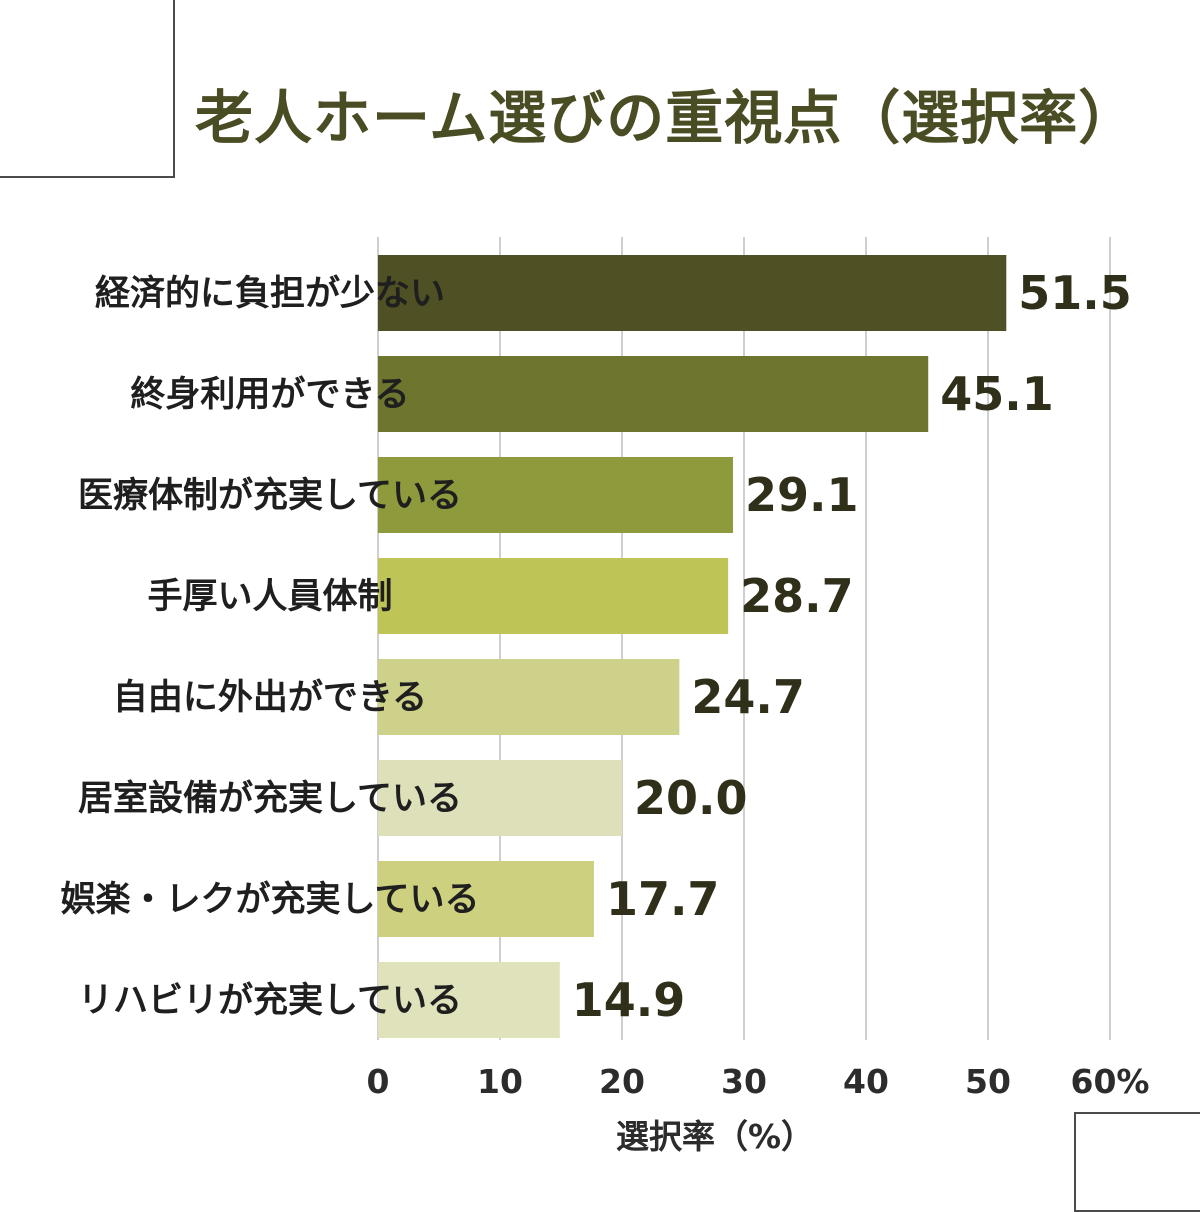 This screenshot has width=1200, height=1212. What do you see at coordinates (270, 698) in the screenshot?
I see `category-label-4: 自由に外出ができる` at bounding box center [270, 698].